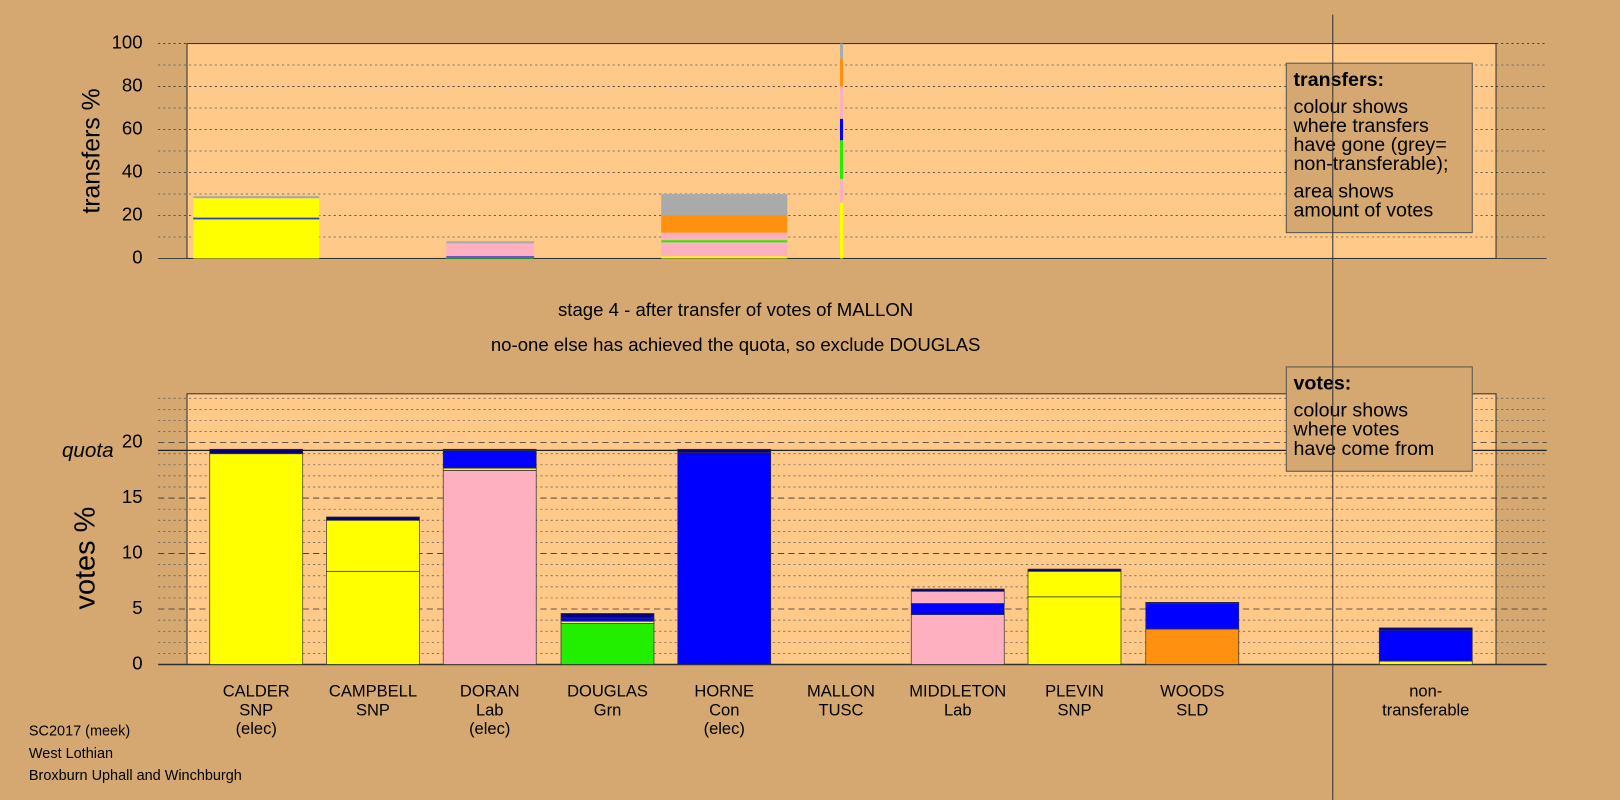  What do you see at coordinates (1192, 691) in the screenshot?
I see `x-tick-label: WOODS` at bounding box center [1192, 691].